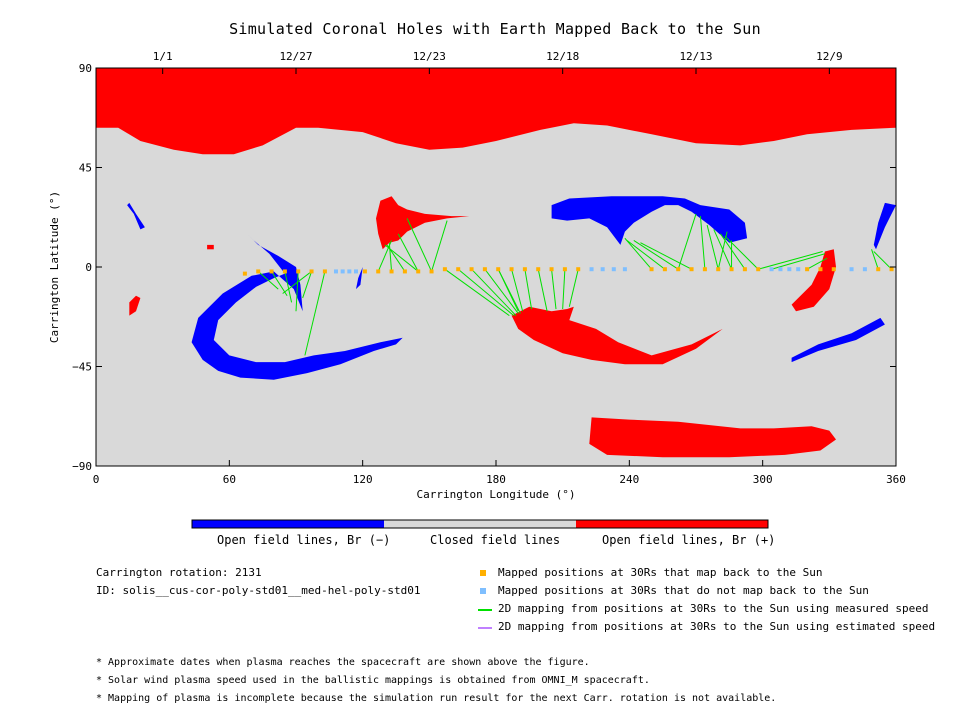 The image size is (960, 720). Describe the element at coordinates (695, 56) in the screenshot. I see `date-tick-label-4: 12/13` at that location.